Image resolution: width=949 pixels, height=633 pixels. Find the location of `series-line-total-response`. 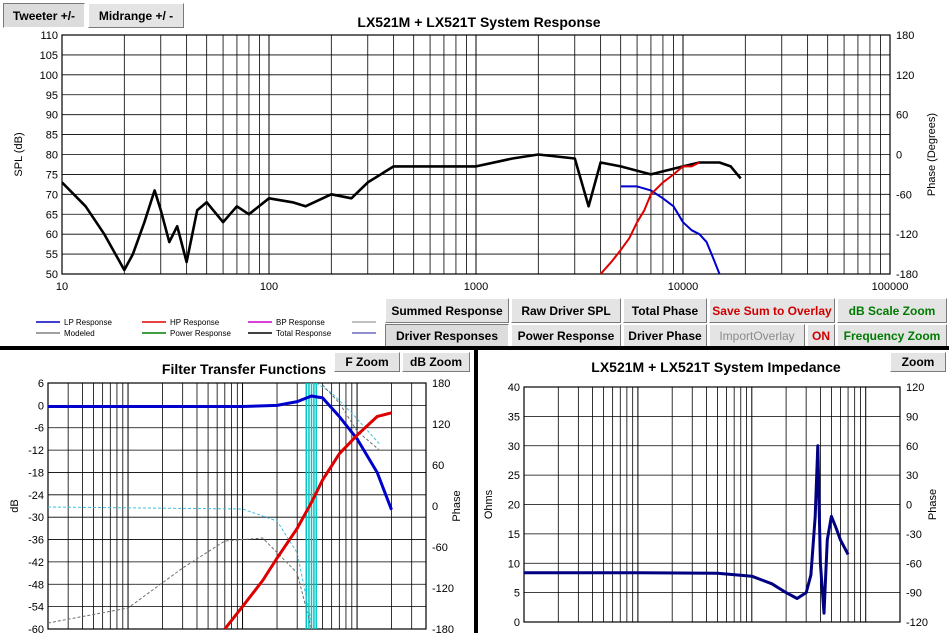

series-line-total-response is located at coordinates (402, 212).